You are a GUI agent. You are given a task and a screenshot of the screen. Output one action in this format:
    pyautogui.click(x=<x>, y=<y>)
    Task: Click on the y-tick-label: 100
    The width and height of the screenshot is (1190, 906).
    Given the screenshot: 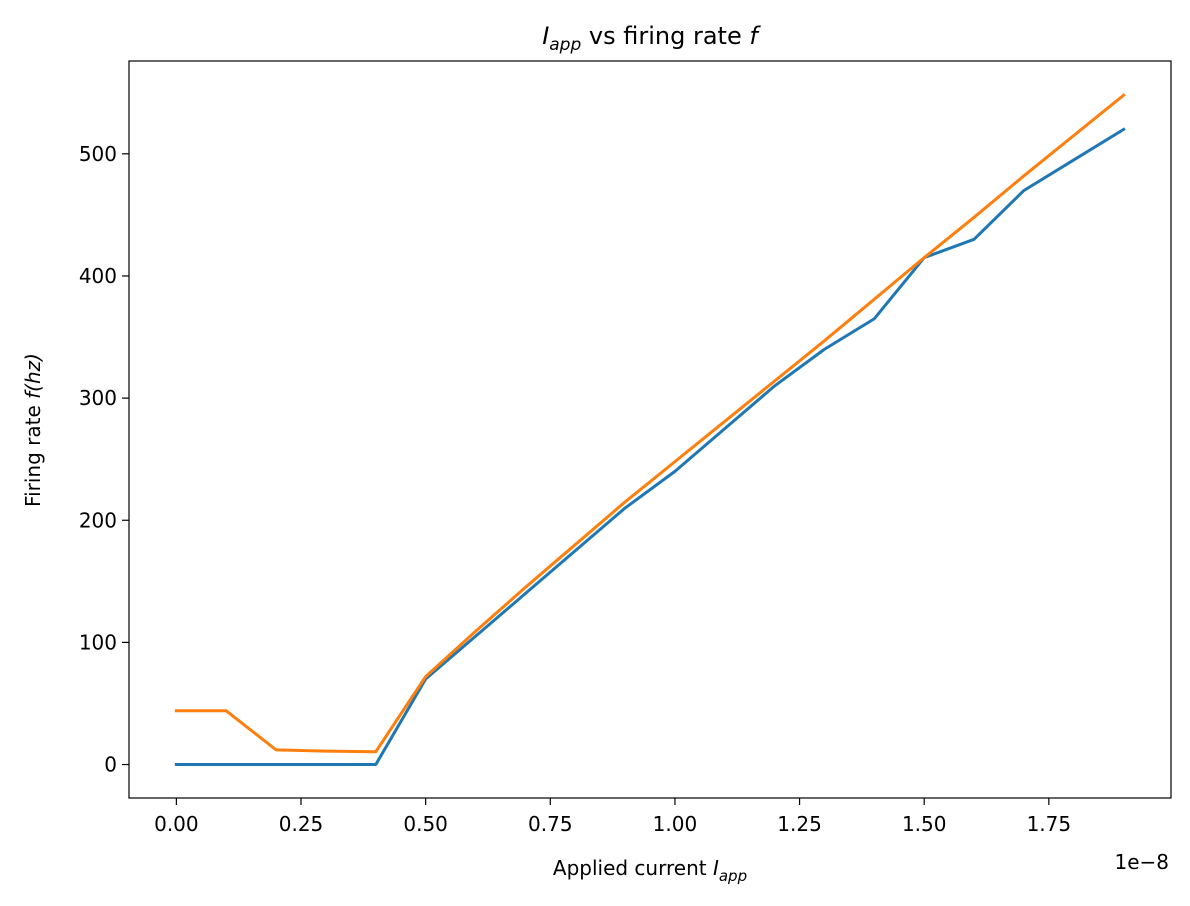 What is the action you would take?
    pyautogui.click(x=98, y=642)
    